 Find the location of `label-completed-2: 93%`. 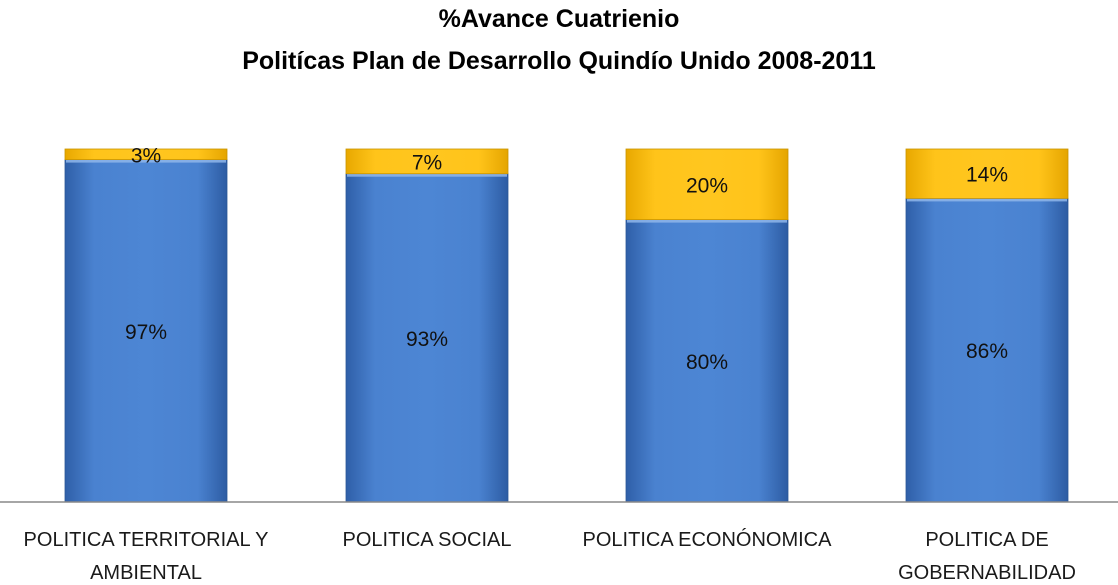

label-completed-2: 93% is located at coordinates (427, 339).